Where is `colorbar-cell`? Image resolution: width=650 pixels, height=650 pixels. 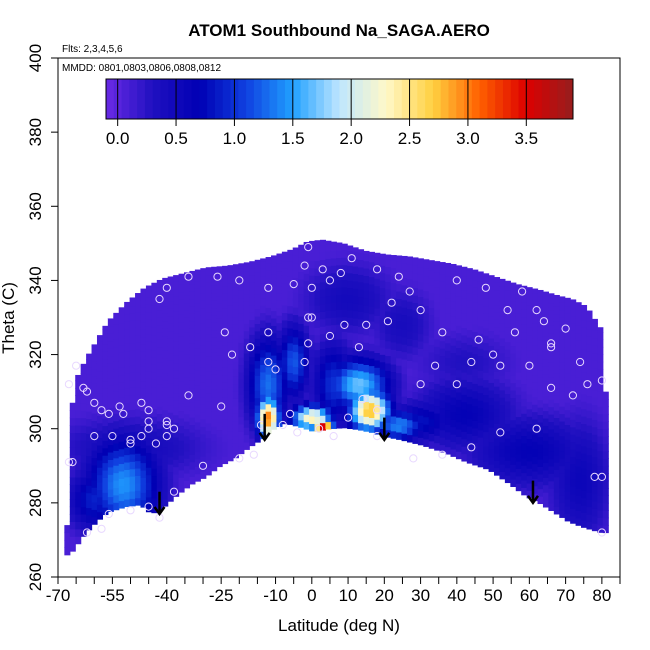 colorbar-cell is located at coordinates (335, 99).